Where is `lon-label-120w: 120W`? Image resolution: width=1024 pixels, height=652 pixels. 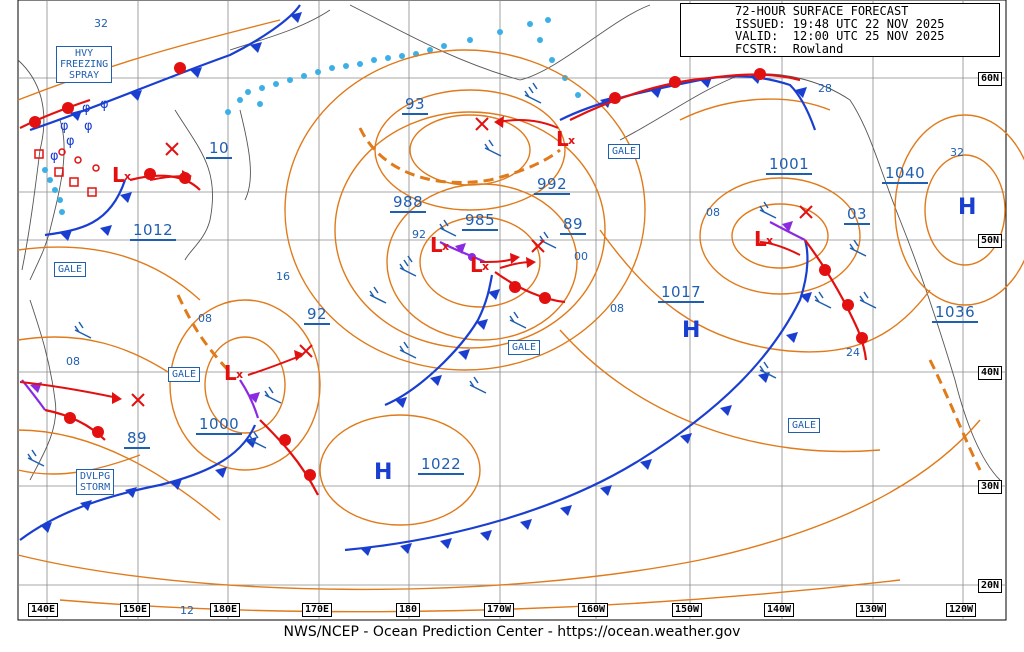 lon-label-120w: 120W is located at coordinates (961, 610).